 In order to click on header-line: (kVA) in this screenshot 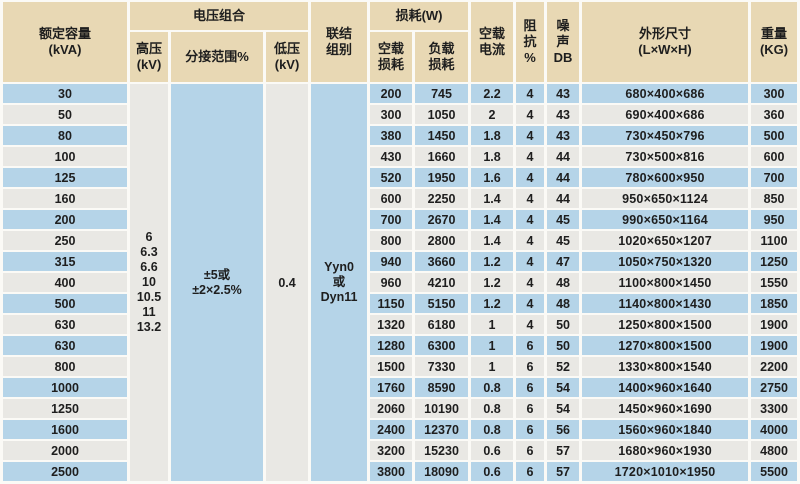, I will do `click(65, 49)`.